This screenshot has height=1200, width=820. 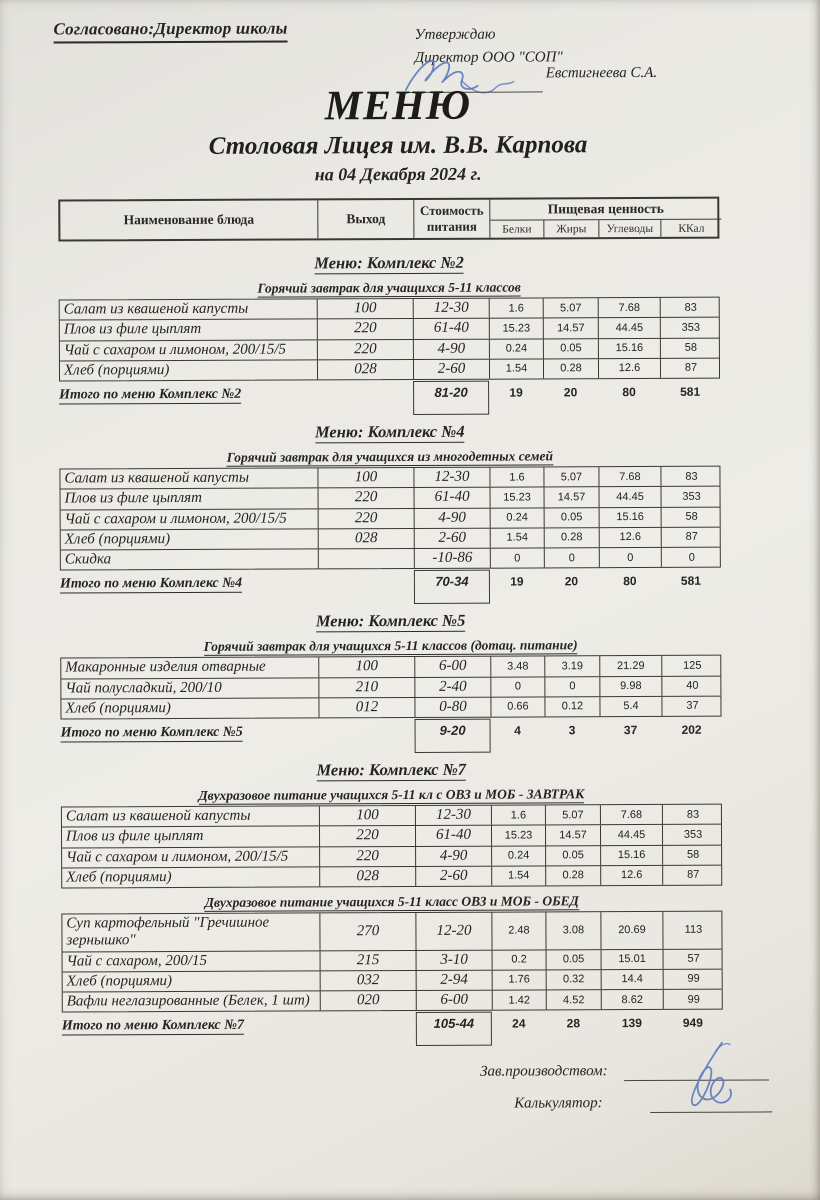 What do you see at coordinates (630, 557) in the screenshot?
I see `carbs-cell: 0` at bounding box center [630, 557].